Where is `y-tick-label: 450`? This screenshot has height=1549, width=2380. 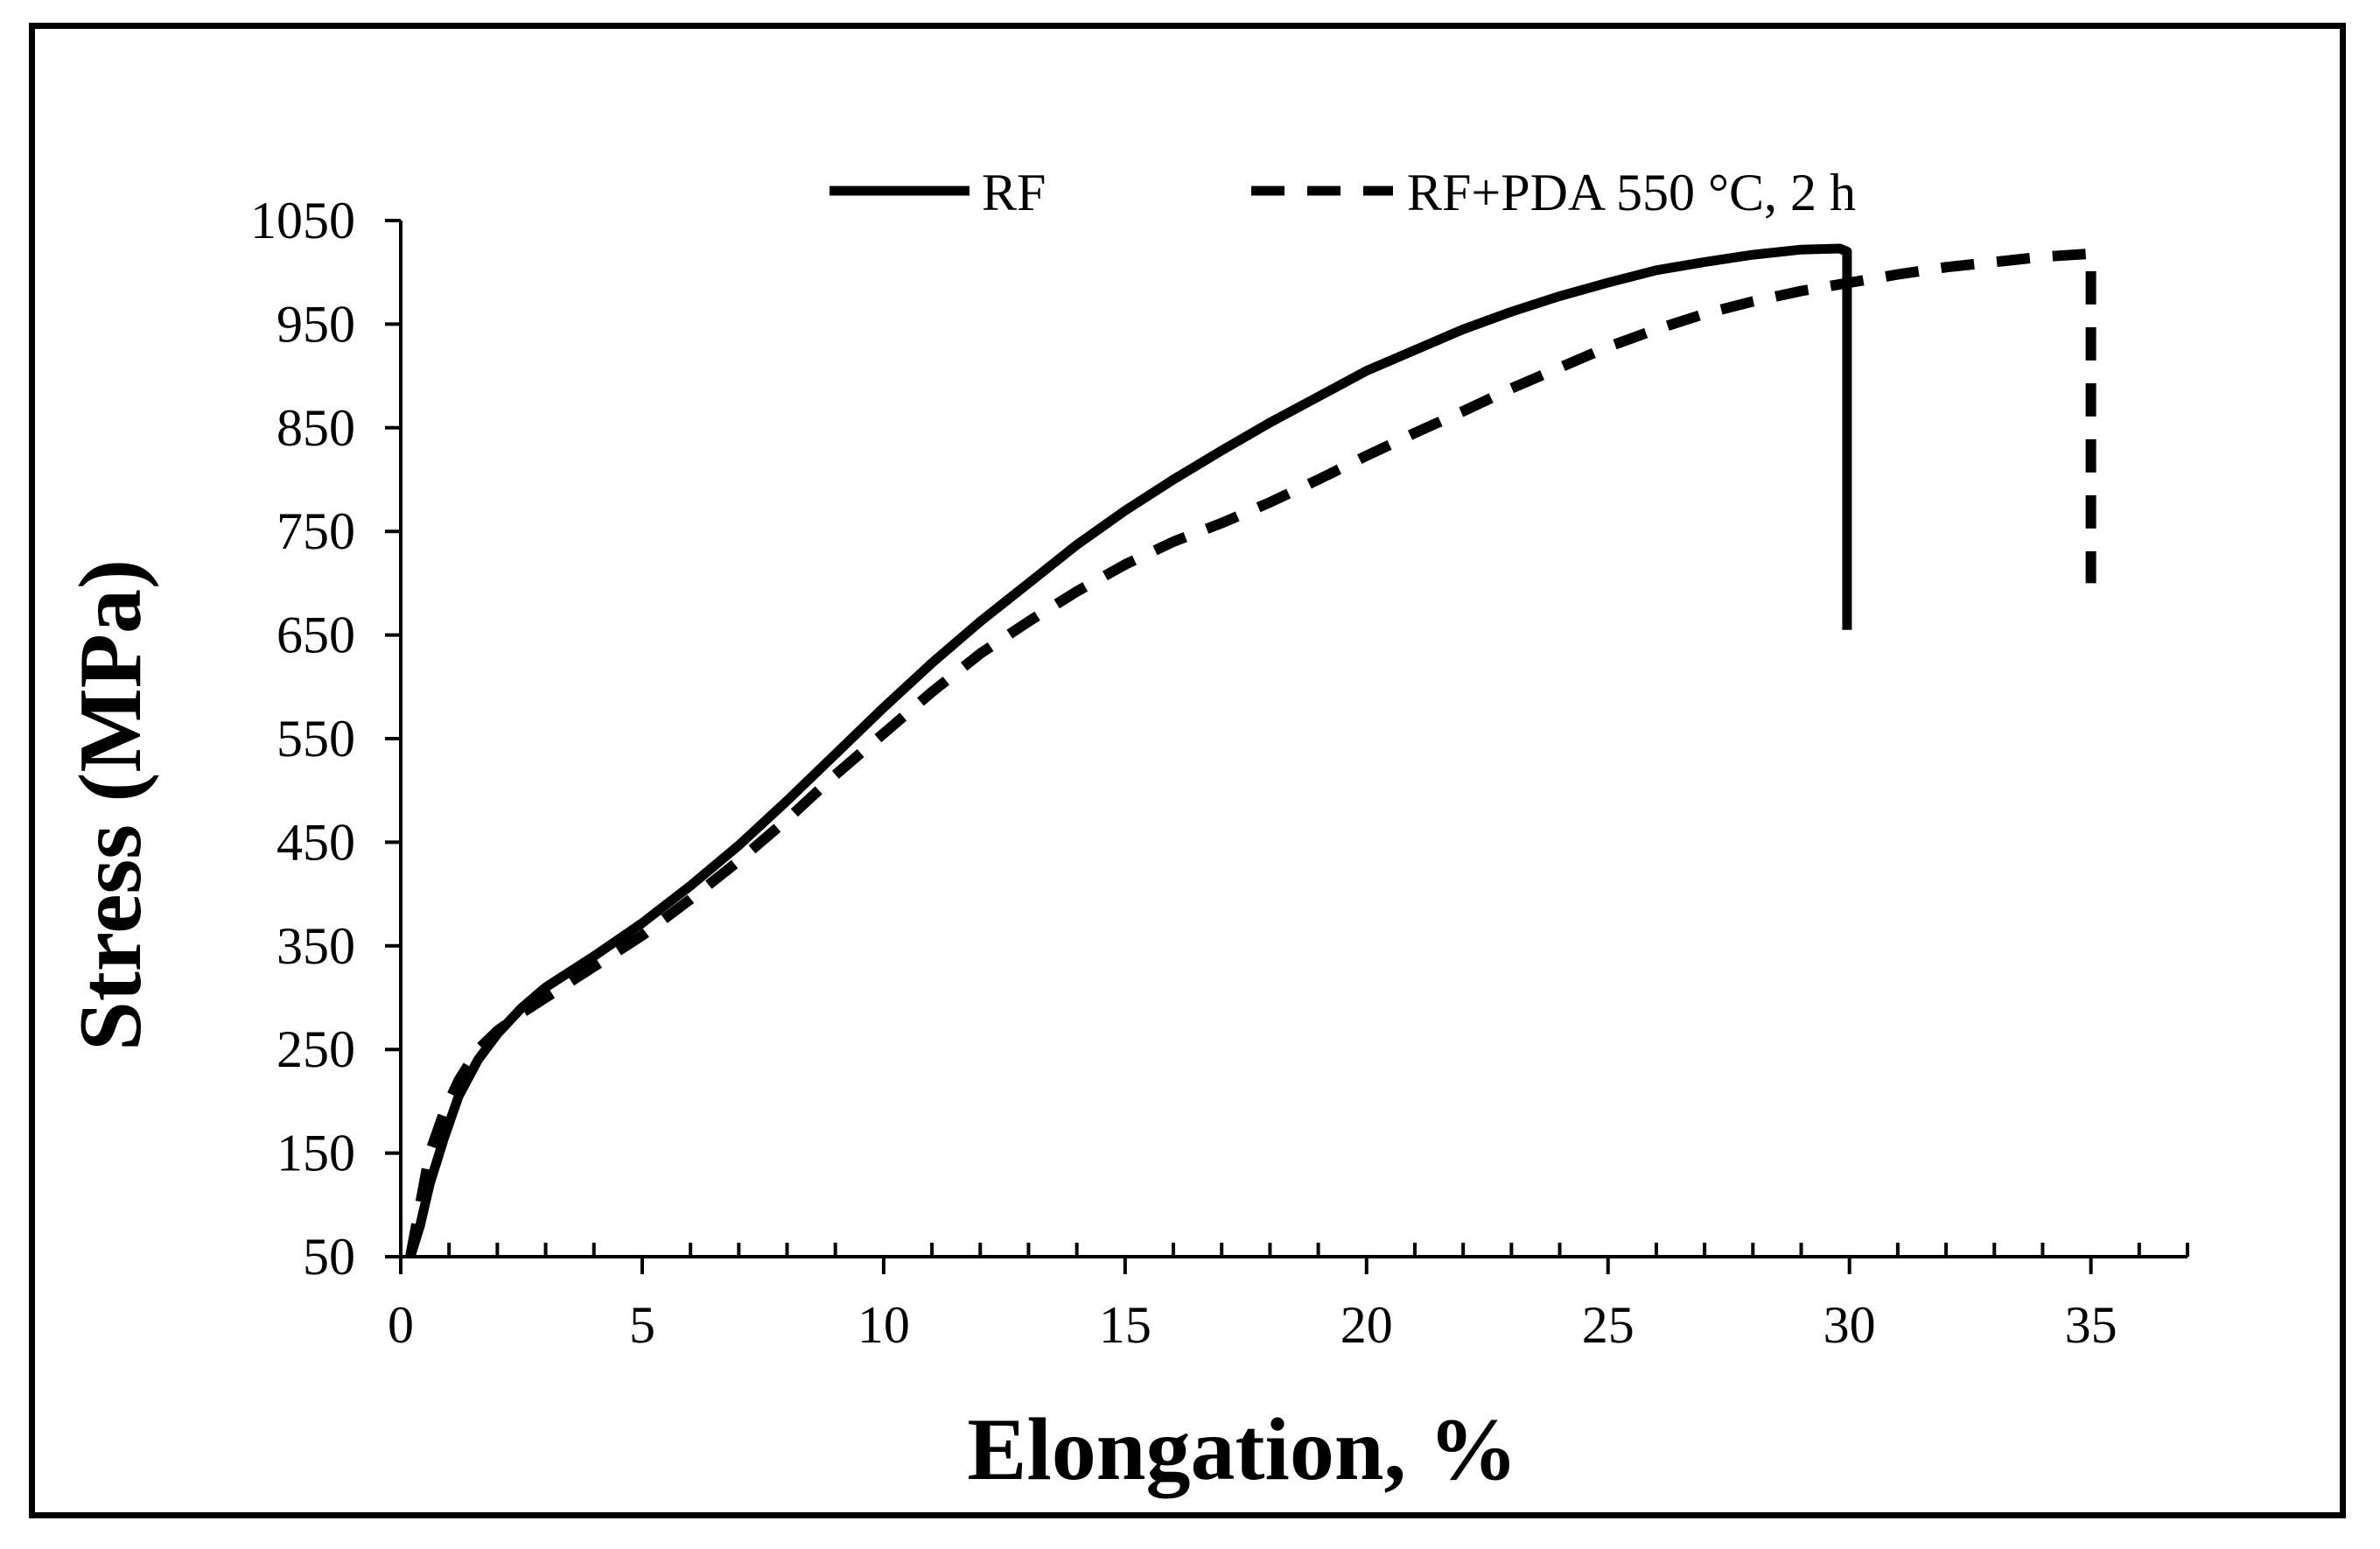 y-tick-label: 450 is located at coordinates (315, 842).